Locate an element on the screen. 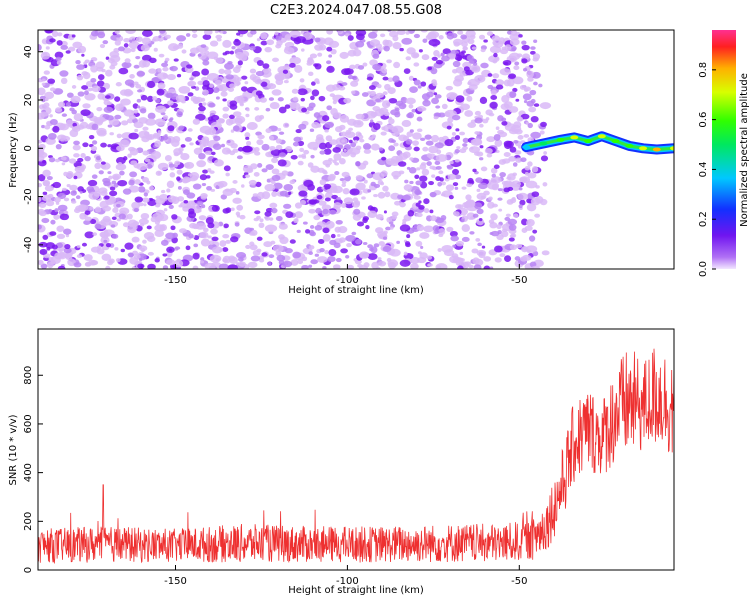  snr-x-tick-label: -50 is located at coordinates (519, 581).